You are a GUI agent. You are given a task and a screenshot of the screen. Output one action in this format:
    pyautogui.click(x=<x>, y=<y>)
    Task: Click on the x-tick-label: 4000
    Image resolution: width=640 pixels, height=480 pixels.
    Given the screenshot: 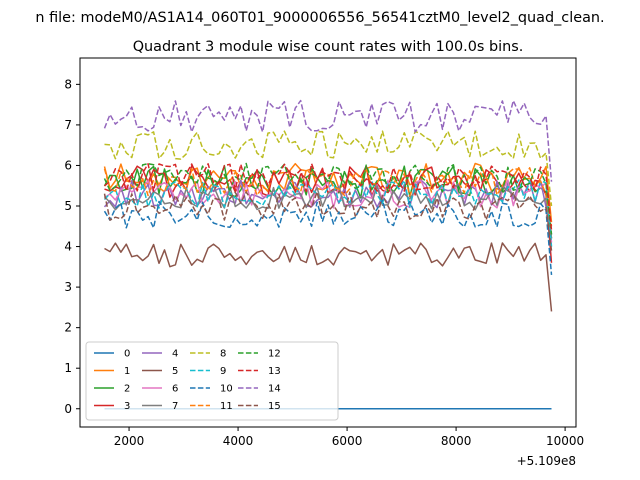 What is the action you would take?
    pyautogui.click(x=238, y=441)
    